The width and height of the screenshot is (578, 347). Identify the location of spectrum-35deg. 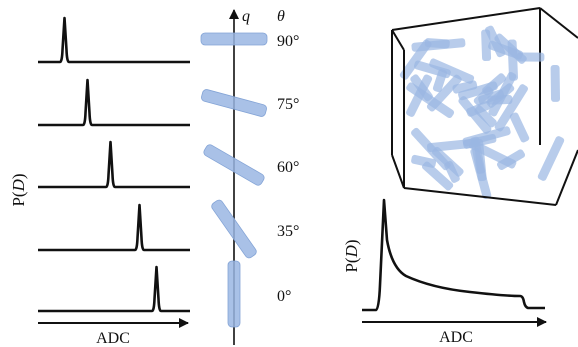
(114, 227).